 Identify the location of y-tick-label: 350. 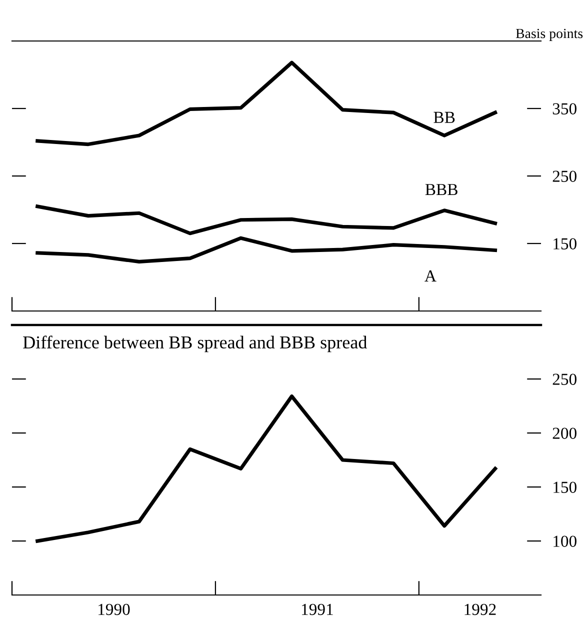
(564, 108).